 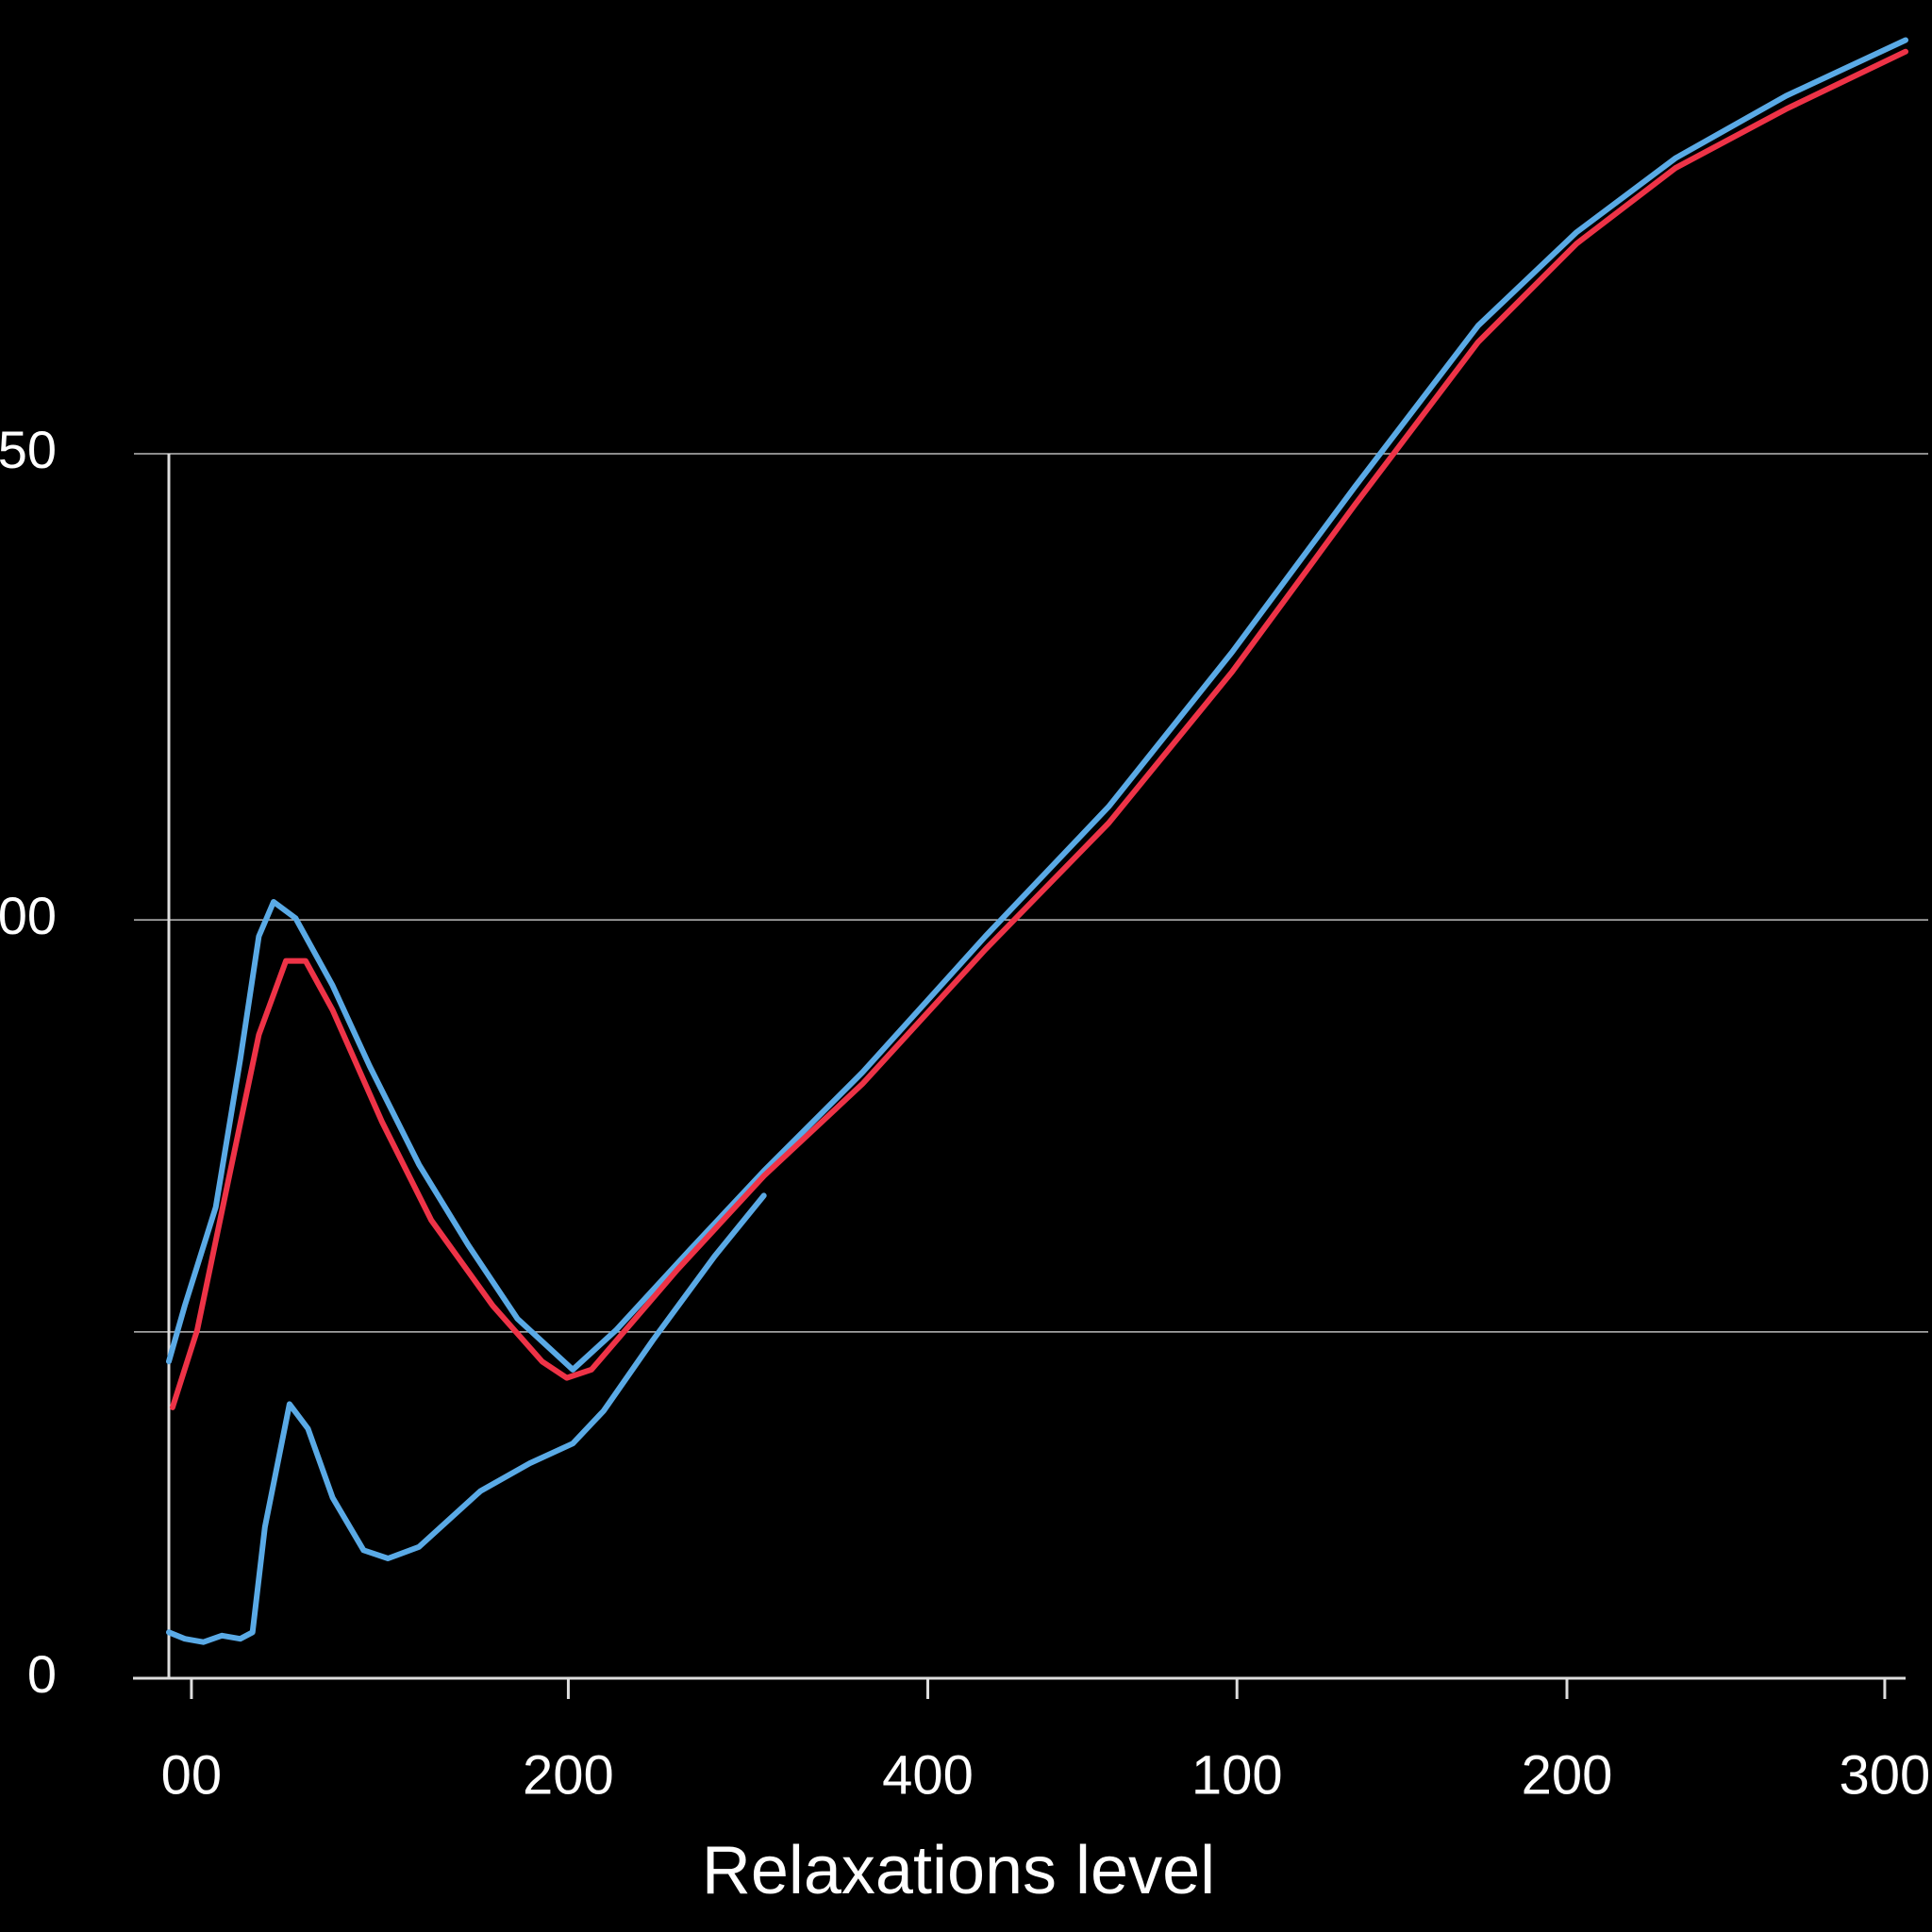 What do you see at coordinates (42, 1674) in the screenshot?
I see `y-tick-label: 0` at bounding box center [42, 1674].